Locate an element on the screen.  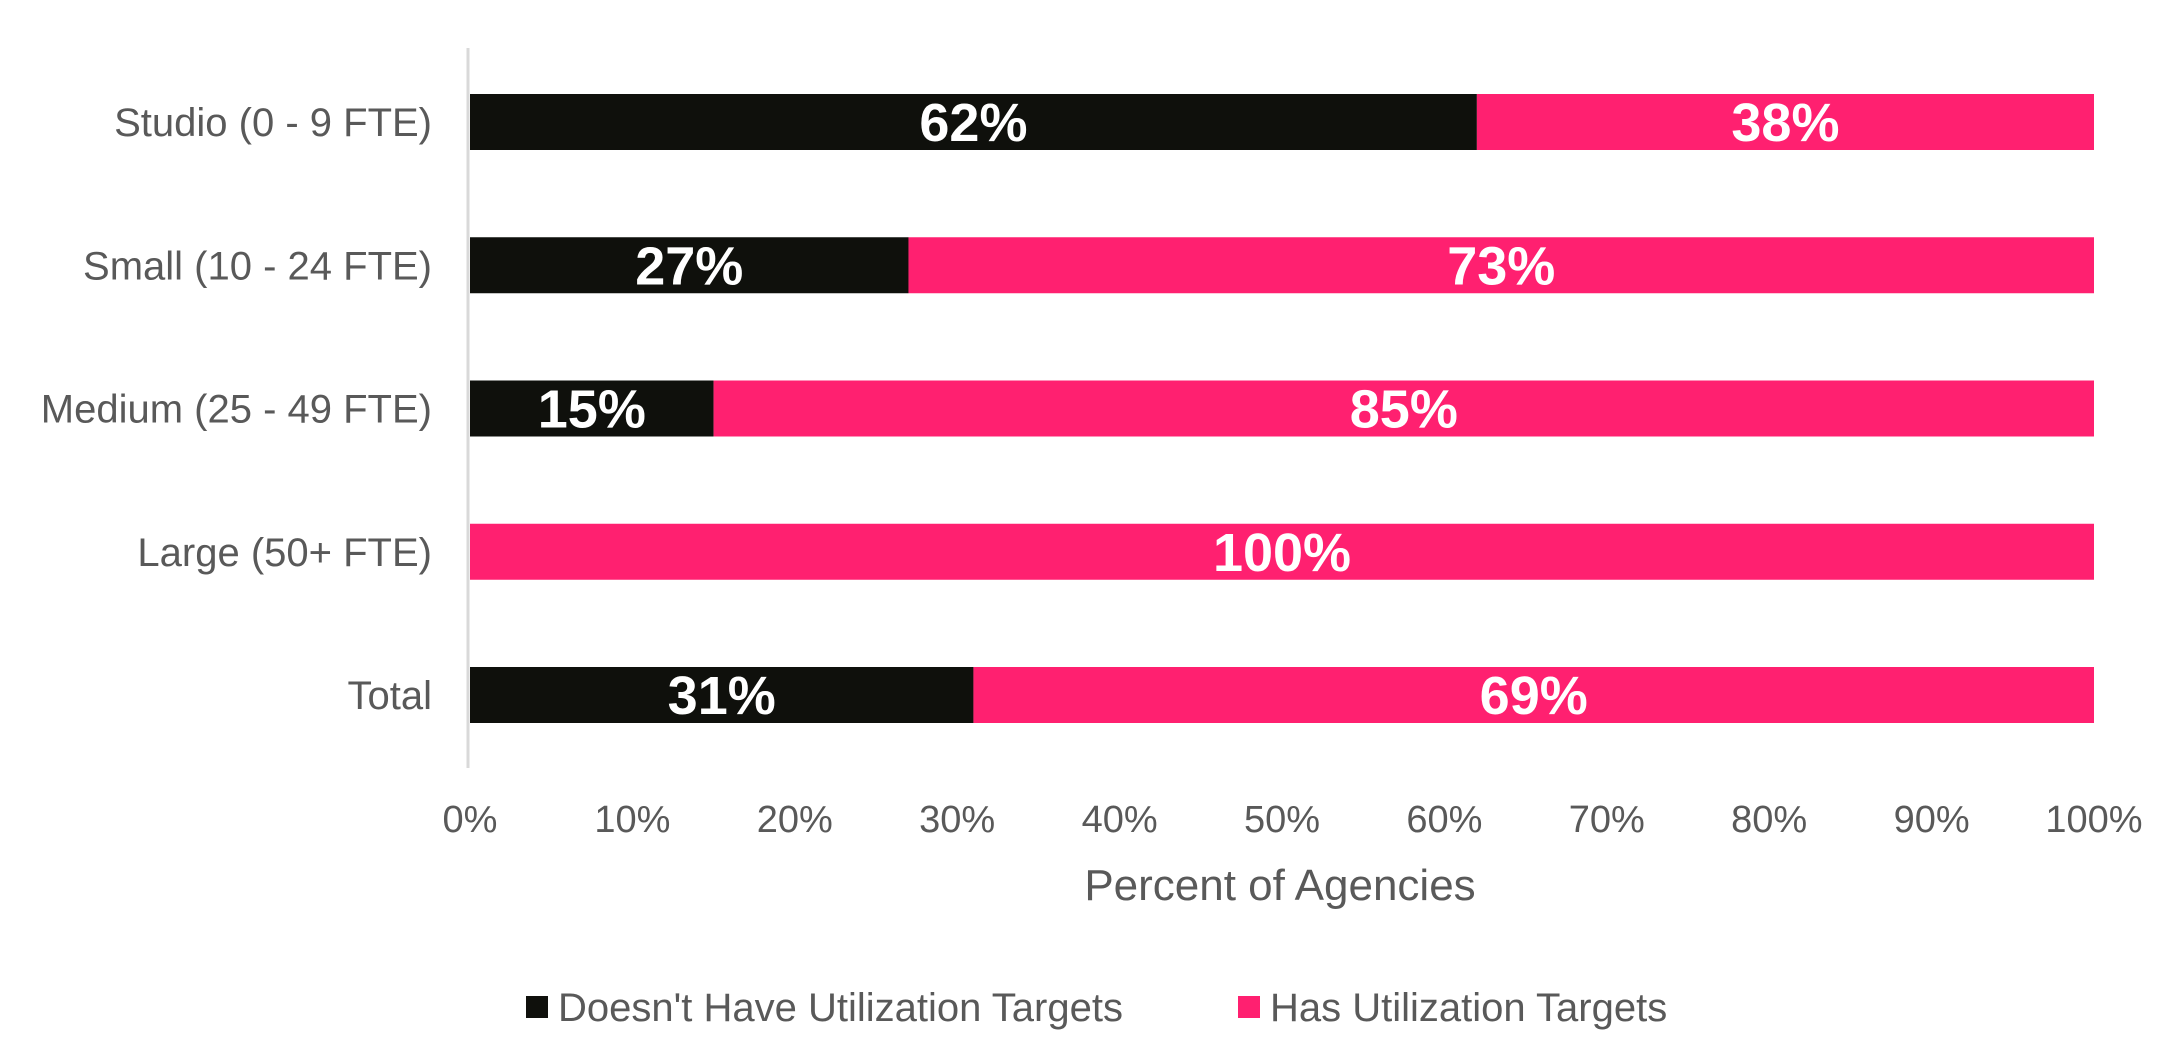
data-label: 62% is located at coordinates (973, 123).